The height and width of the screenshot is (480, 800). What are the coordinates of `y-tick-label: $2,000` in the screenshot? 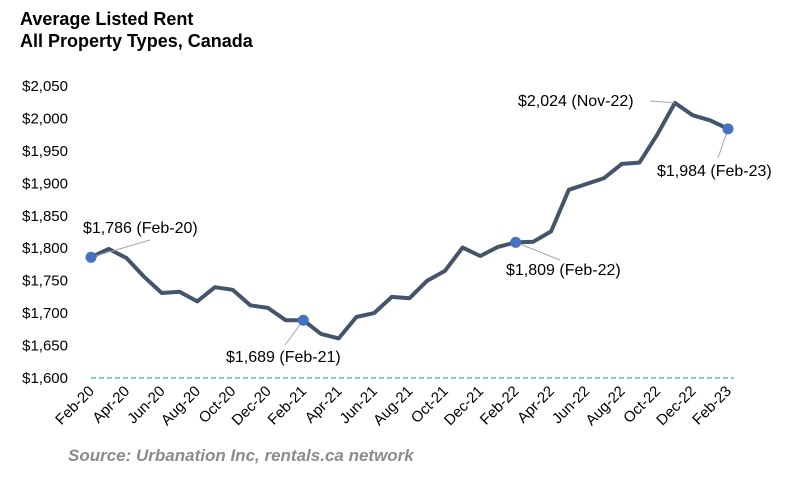 It's located at (45, 118).